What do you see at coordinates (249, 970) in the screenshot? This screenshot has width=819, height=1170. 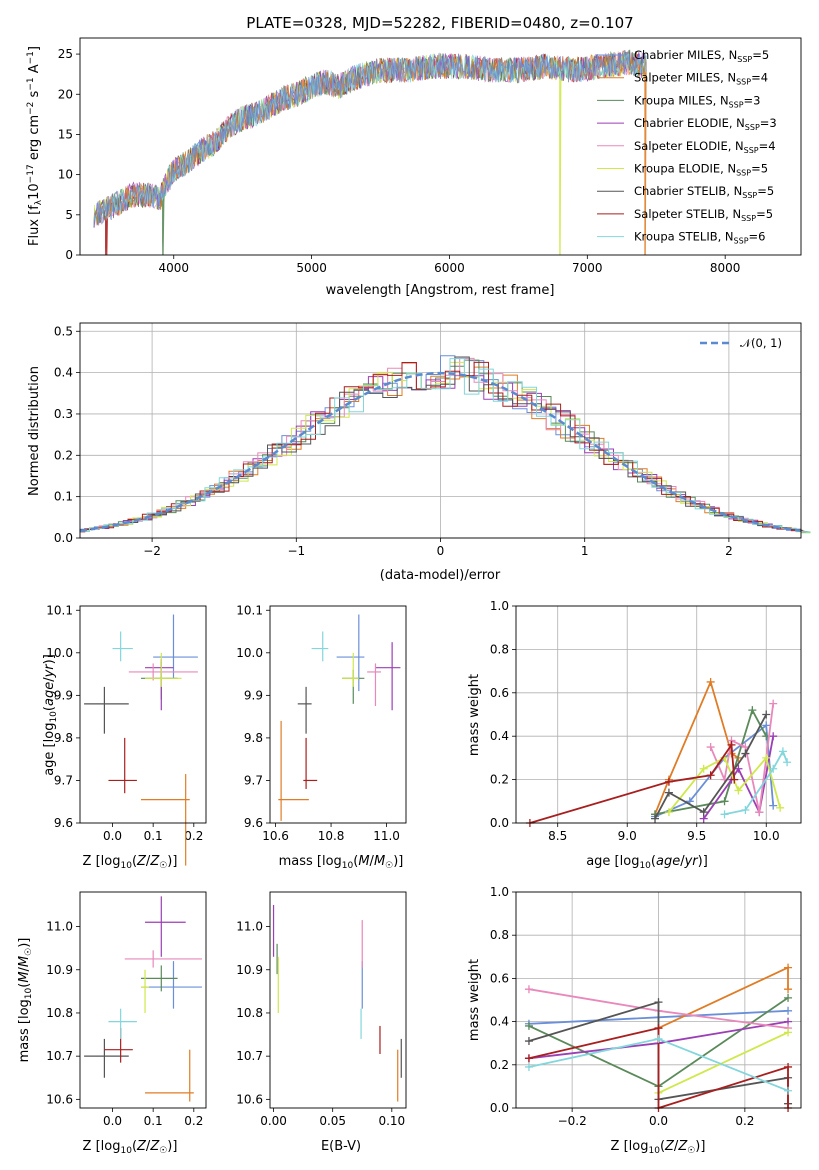 I see `massebv-ytick-label-3: 10.9` at bounding box center [249, 970].